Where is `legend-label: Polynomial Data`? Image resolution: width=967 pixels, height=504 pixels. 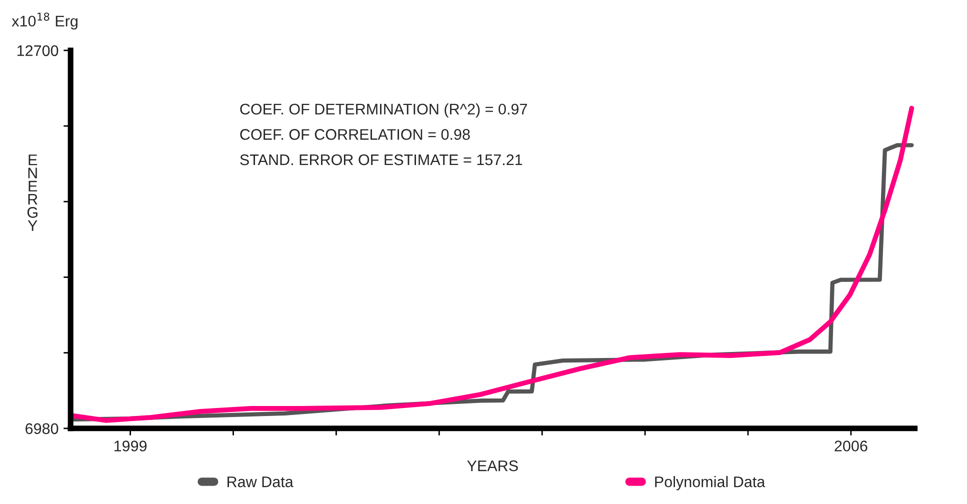 legend-label: Polynomial Data is located at coordinates (710, 483).